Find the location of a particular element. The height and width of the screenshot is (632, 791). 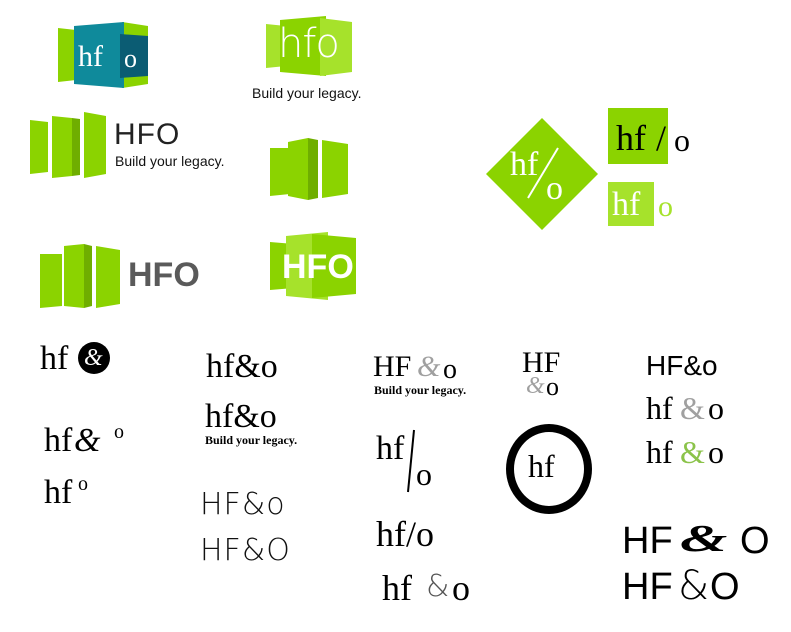

logo-teal-o: o is located at coordinates (130, 58).